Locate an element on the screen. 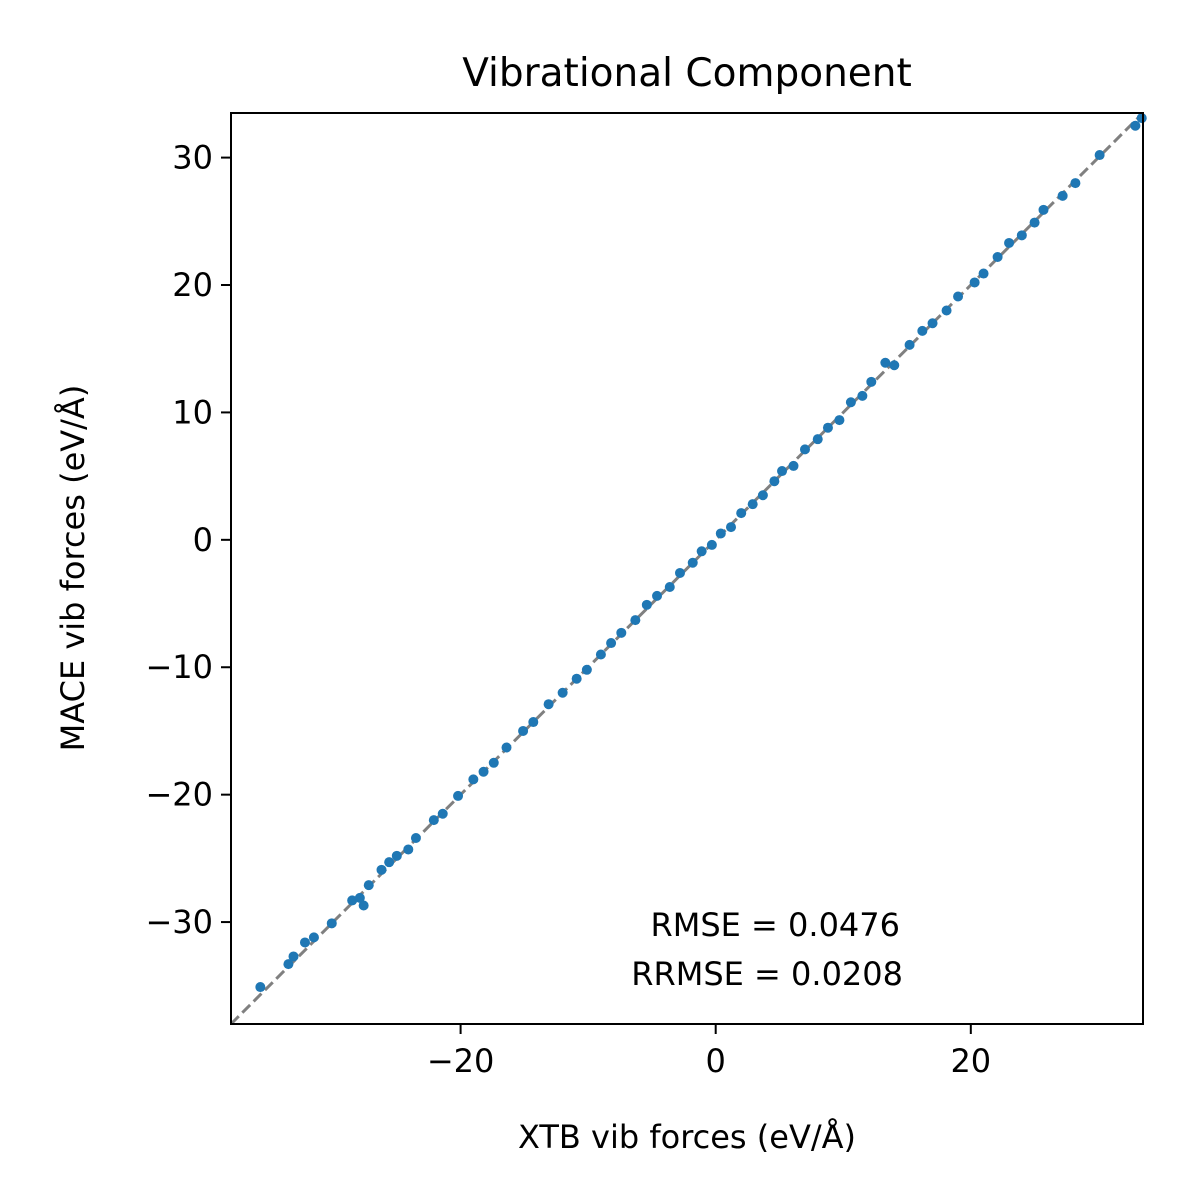  y-tick-label: −10 is located at coordinates (179, 667).